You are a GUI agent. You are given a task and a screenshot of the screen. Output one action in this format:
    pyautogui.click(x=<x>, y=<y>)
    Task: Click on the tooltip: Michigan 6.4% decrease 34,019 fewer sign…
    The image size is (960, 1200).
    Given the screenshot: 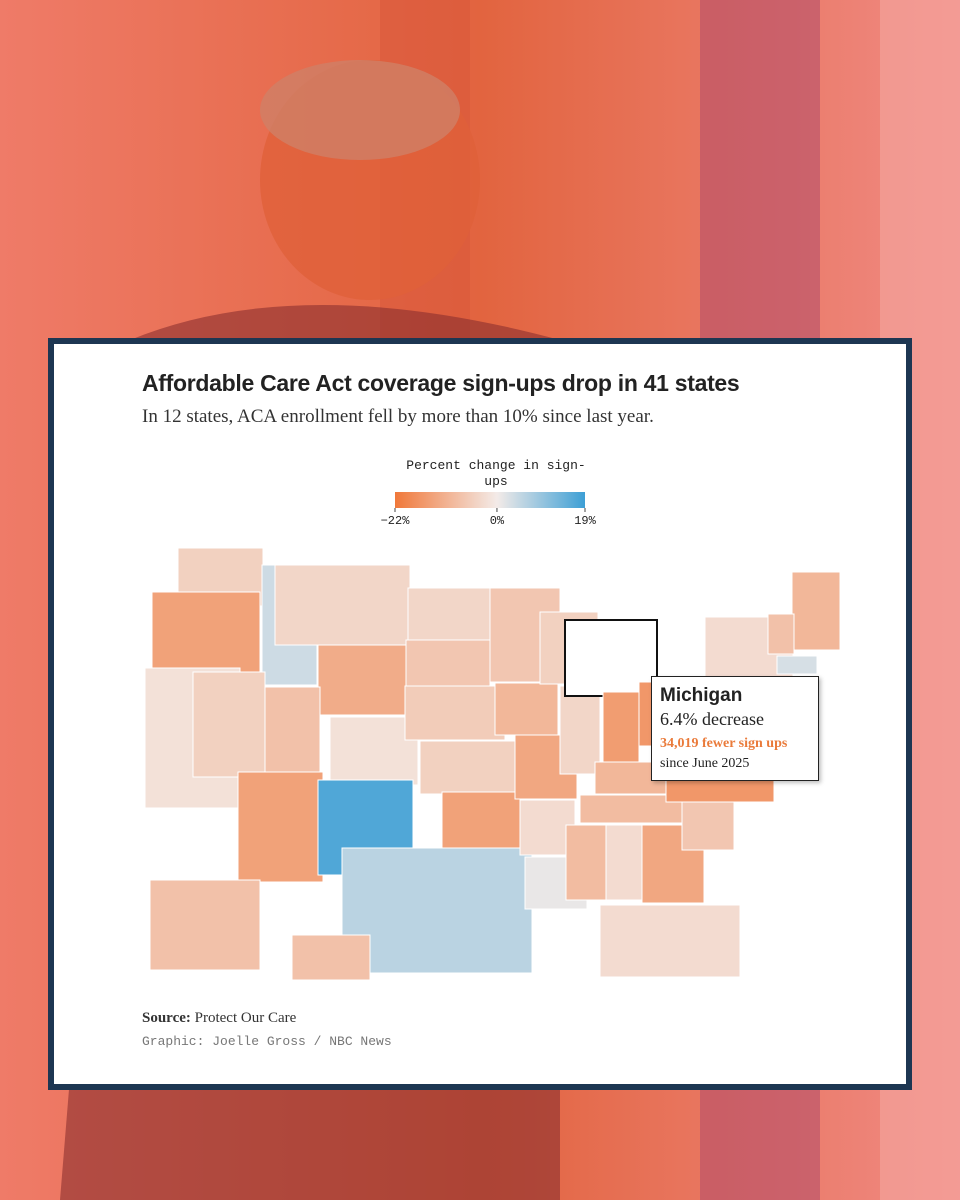 What is the action you would take?
    pyautogui.click(x=735, y=728)
    